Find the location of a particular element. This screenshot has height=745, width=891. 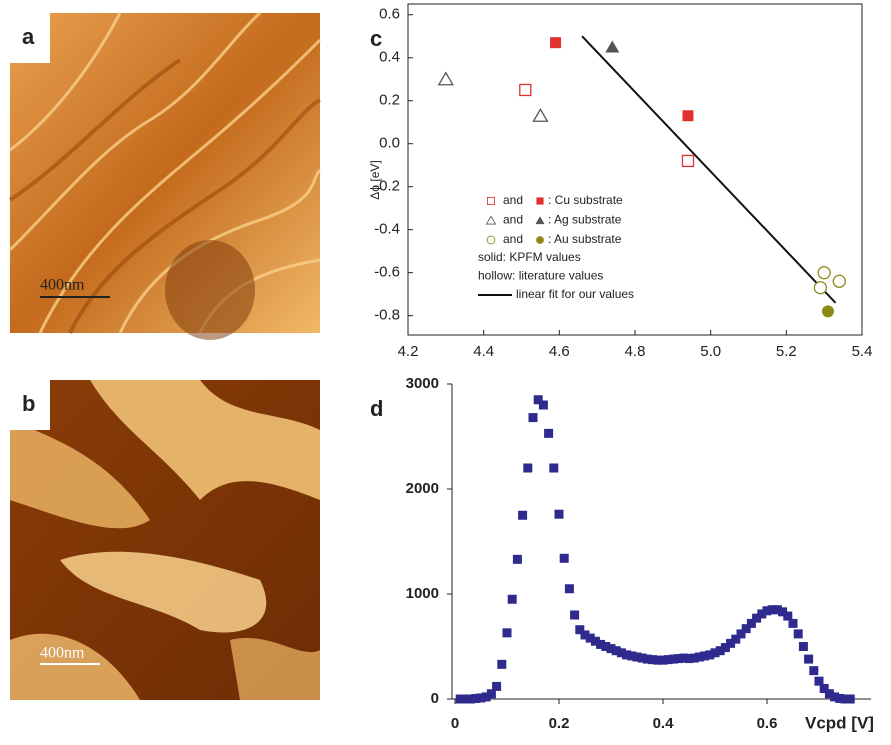

y-tick-label: -0.4 is located at coordinates (387, 229).